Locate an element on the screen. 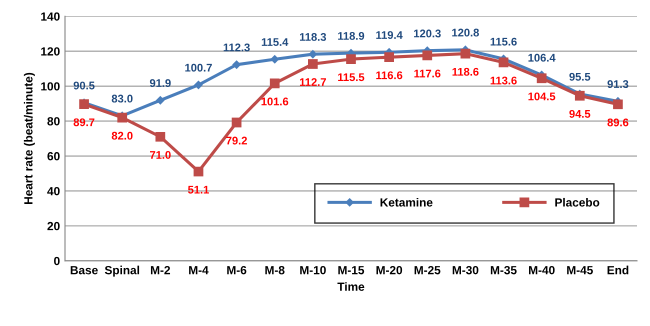  legend-label: Placebo is located at coordinates (577, 202).